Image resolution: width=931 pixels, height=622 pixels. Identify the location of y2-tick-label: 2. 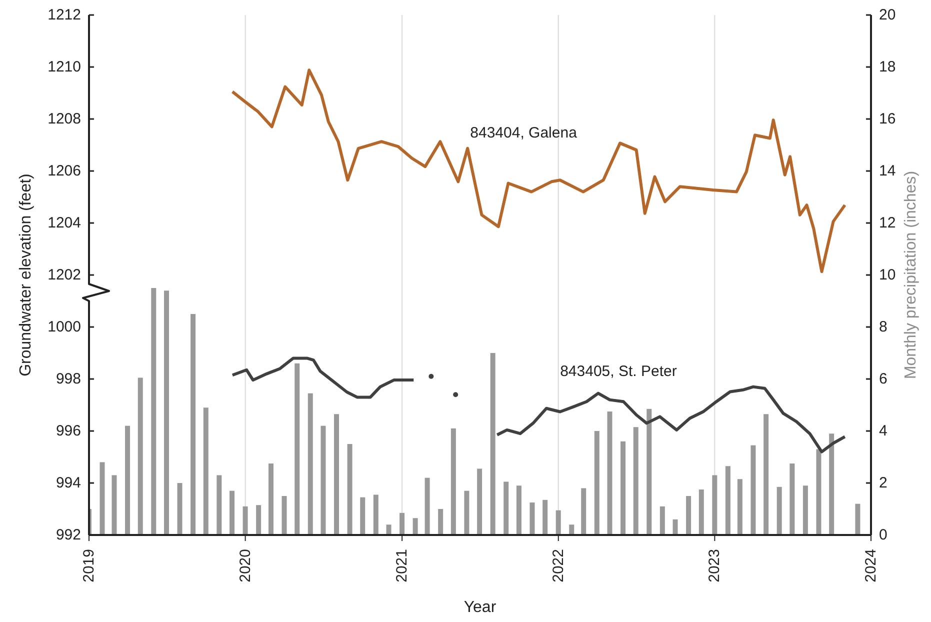
(883, 483).